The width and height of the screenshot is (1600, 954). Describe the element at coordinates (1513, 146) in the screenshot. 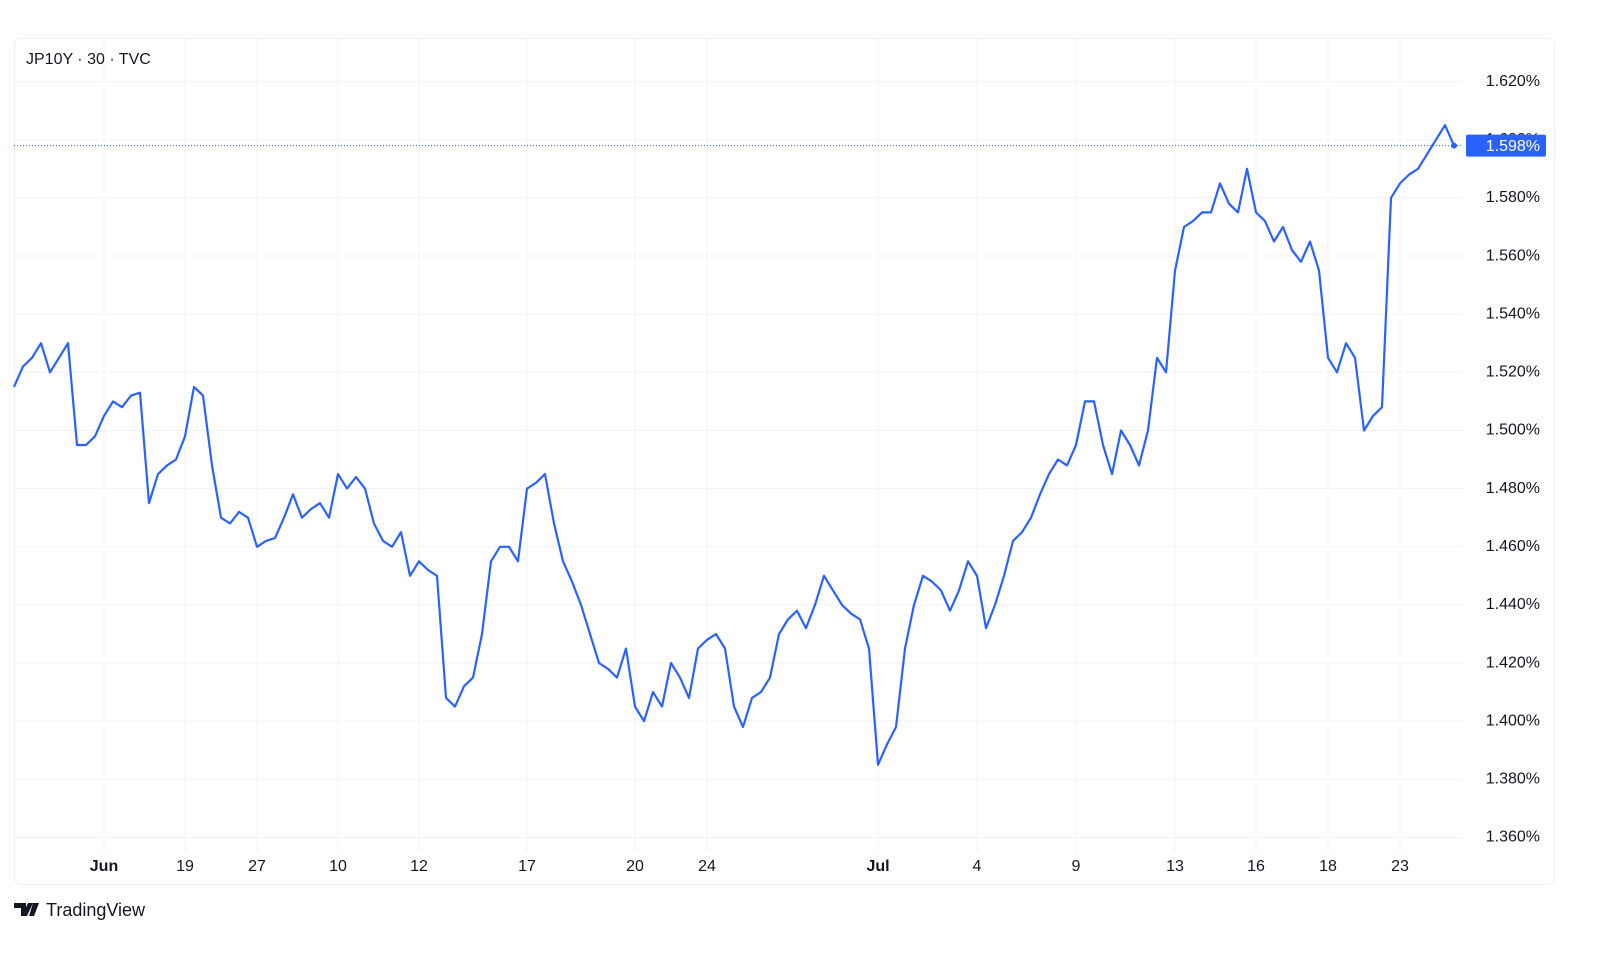

I see `price-badge-label: 1.598%` at that location.